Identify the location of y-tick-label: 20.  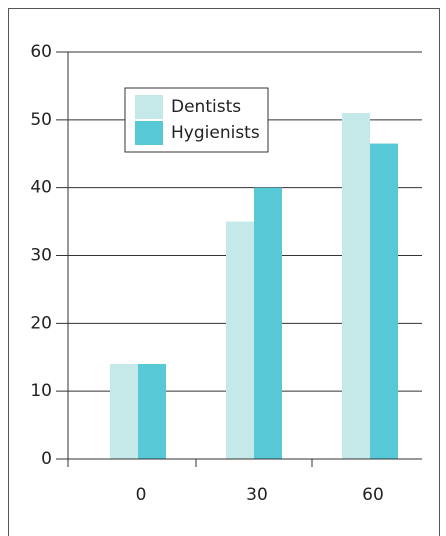
(41, 323).